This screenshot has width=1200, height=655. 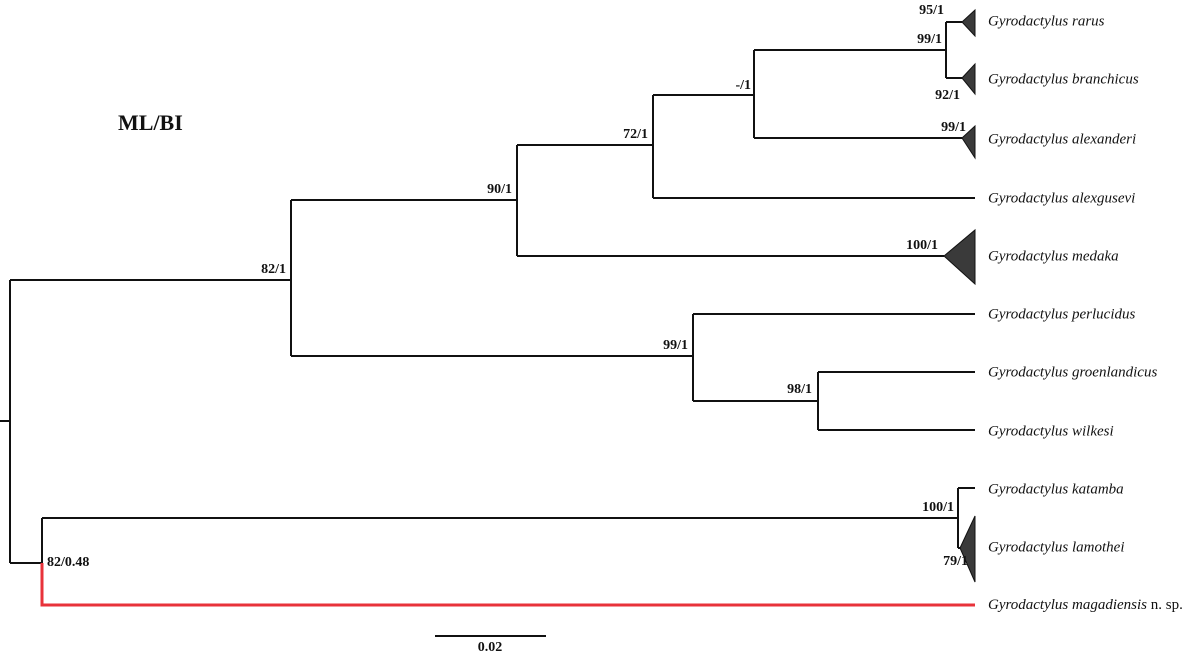 What do you see at coordinates (1061, 314) in the screenshot?
I see `taxon-label: Gyrodactylus perlucidus` at bounding box center [1061, 314].